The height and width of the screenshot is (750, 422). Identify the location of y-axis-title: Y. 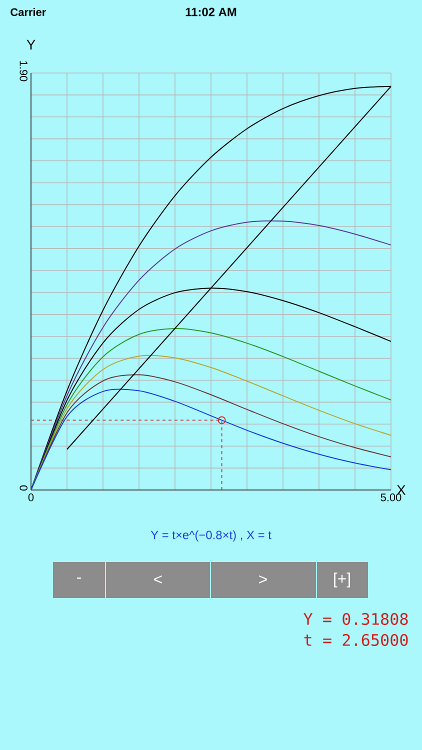
(31, 45).